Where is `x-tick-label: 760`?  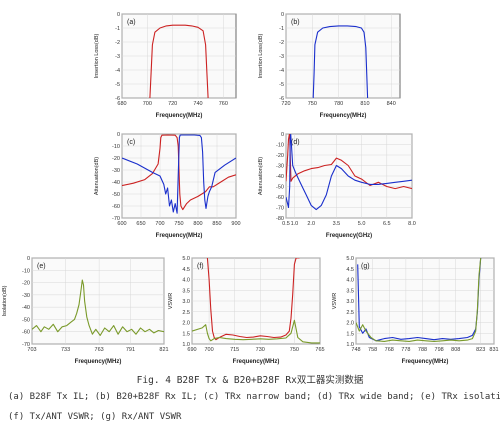 x-tick-label: 760 is located at coordinates (223, 104).